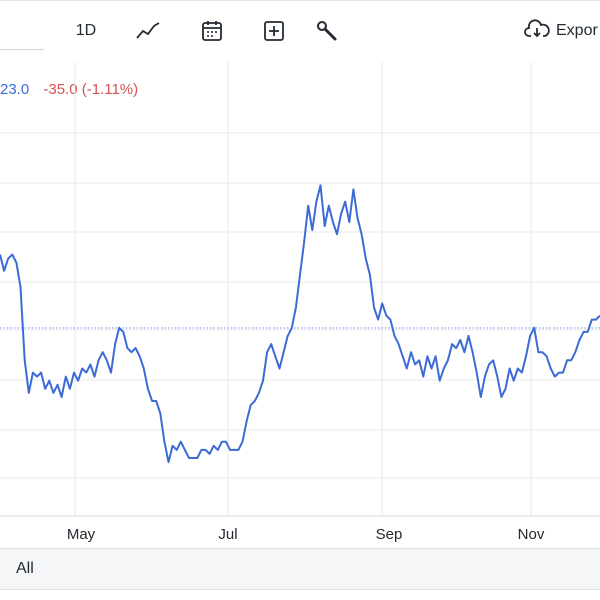  I want to click on range-all-button: All, so click(25, 568).